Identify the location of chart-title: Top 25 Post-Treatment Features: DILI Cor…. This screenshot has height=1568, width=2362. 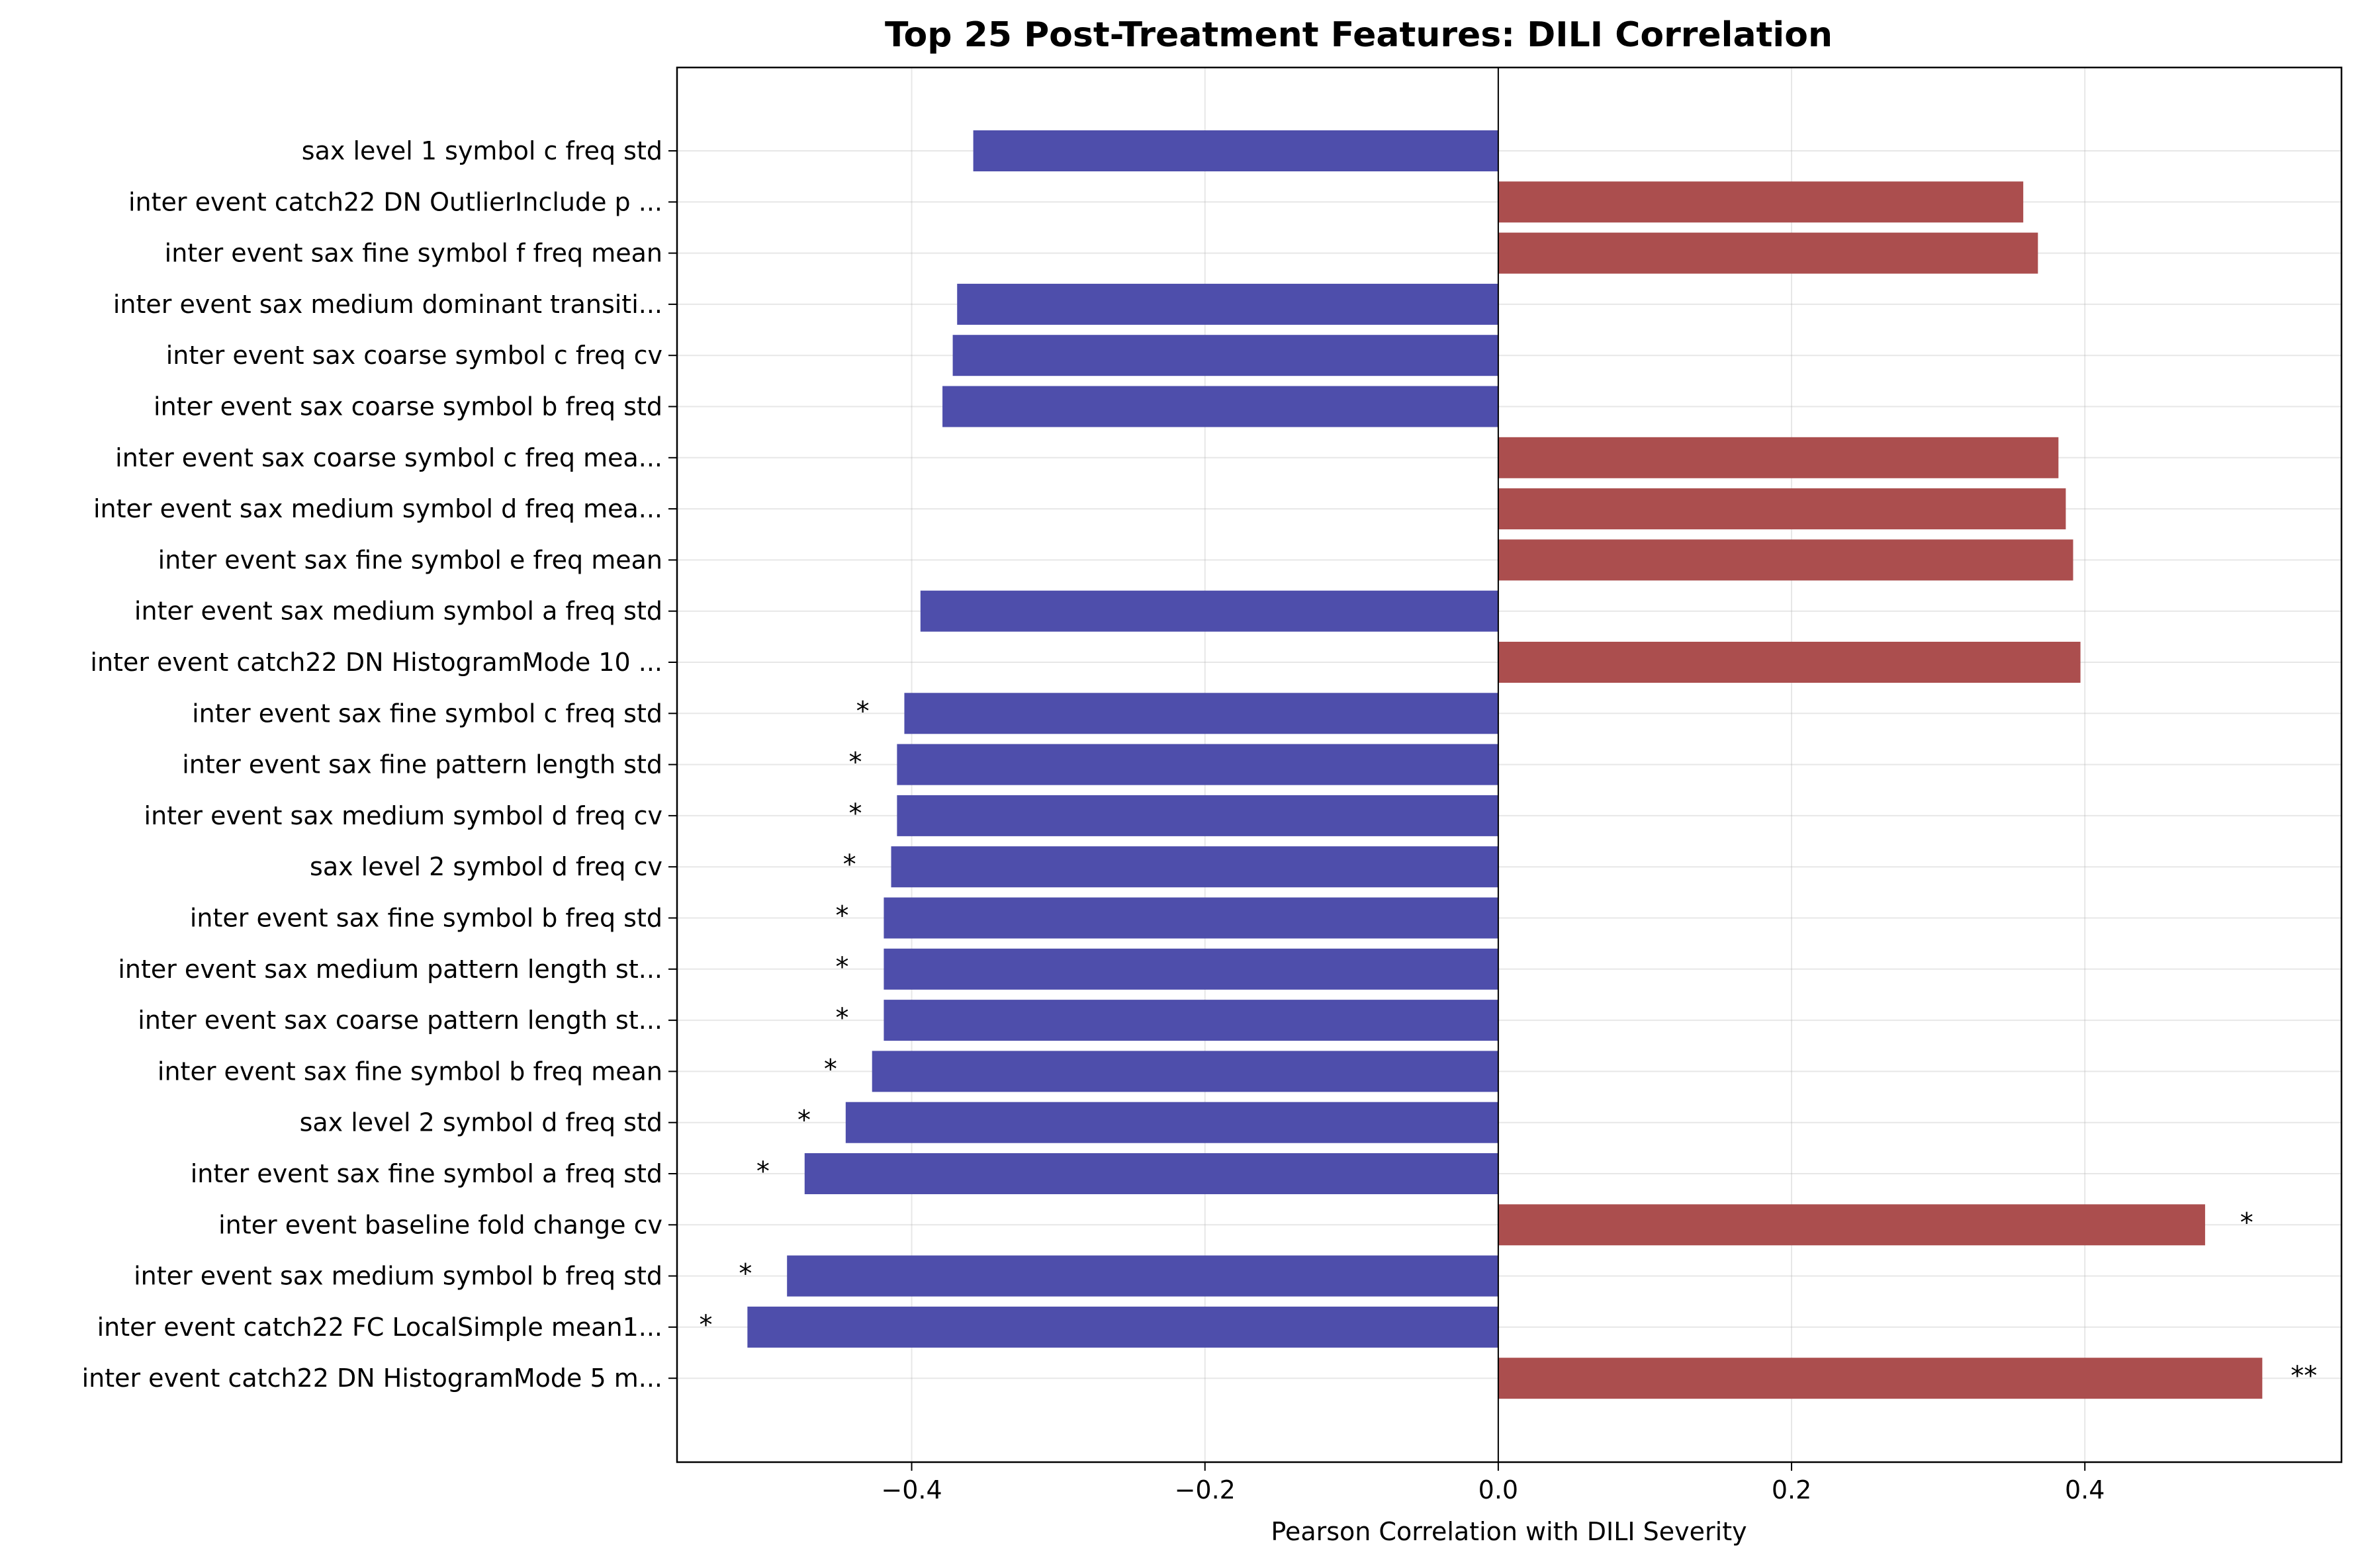
(1359, 35).